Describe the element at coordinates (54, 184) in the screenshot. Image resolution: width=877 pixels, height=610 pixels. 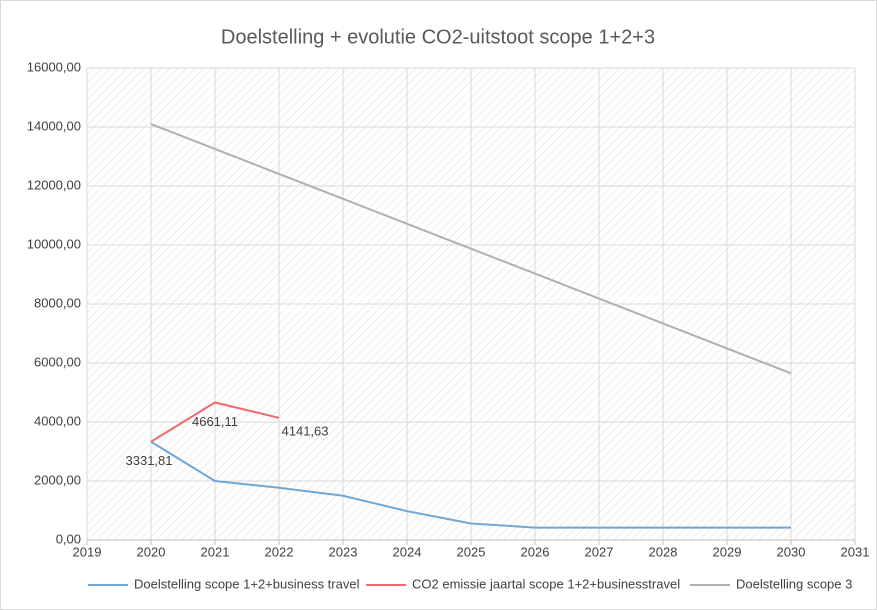
I see `y-tick-label: 12000,00` at that location.